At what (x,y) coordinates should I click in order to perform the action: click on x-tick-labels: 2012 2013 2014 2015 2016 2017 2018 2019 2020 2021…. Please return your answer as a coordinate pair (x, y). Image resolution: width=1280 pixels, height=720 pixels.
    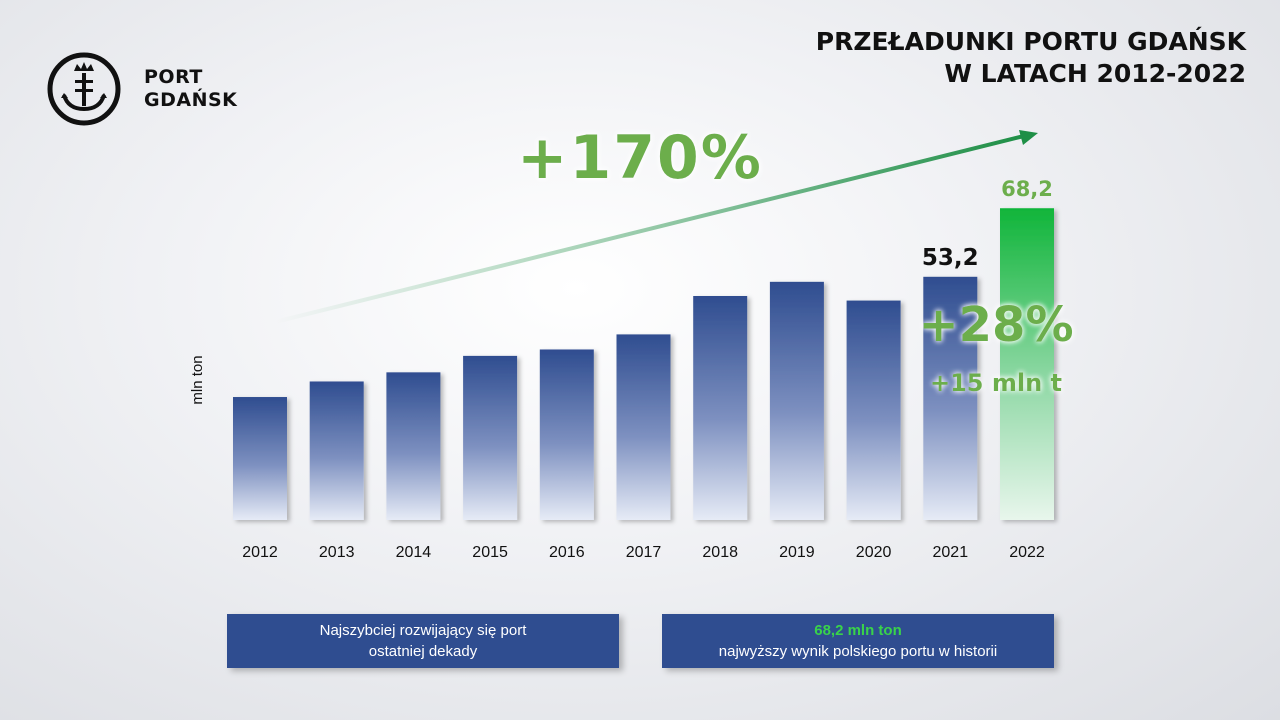
    Looking at the image, I should click on (643, 552).